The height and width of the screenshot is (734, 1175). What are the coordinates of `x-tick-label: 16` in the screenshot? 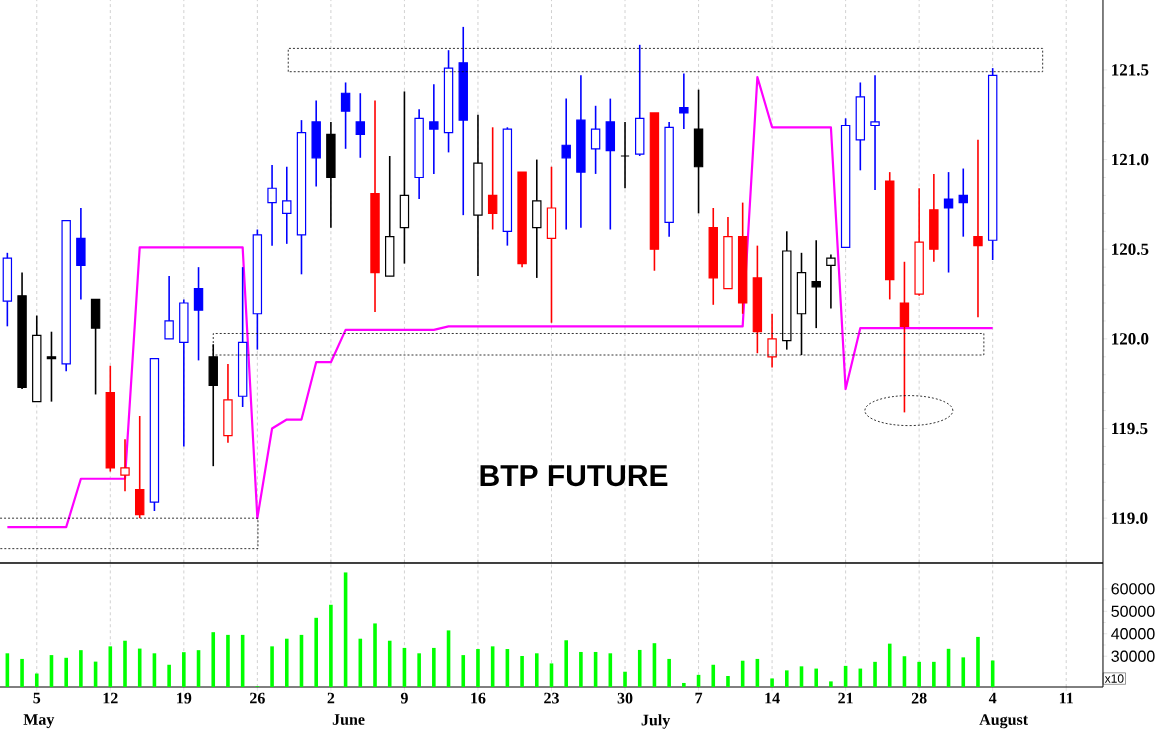 It's located at (478, 698).